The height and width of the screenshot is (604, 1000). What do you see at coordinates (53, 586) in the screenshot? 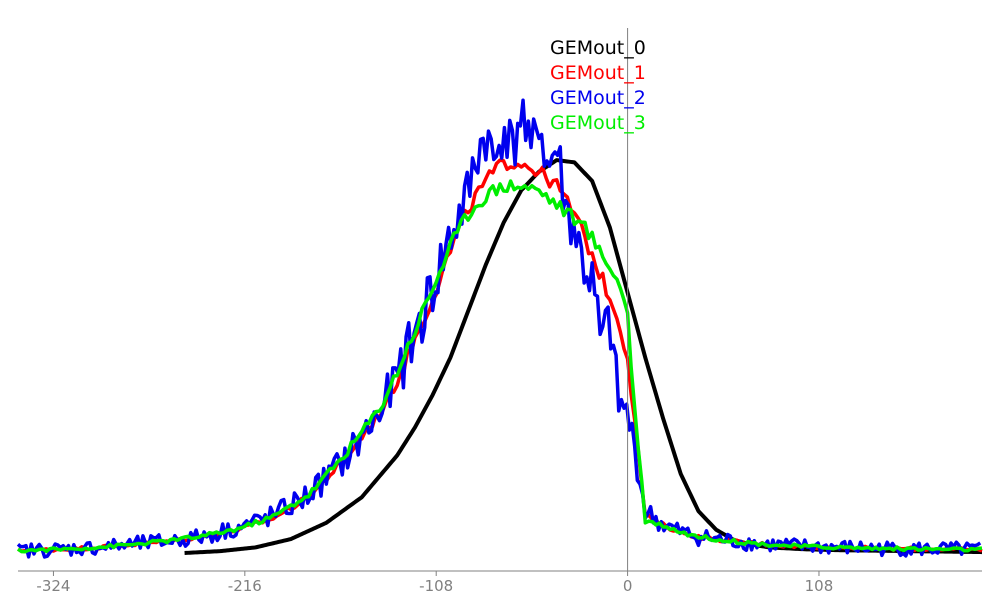
I see `x-tick-label: -324` at bounding box center [53, 586].